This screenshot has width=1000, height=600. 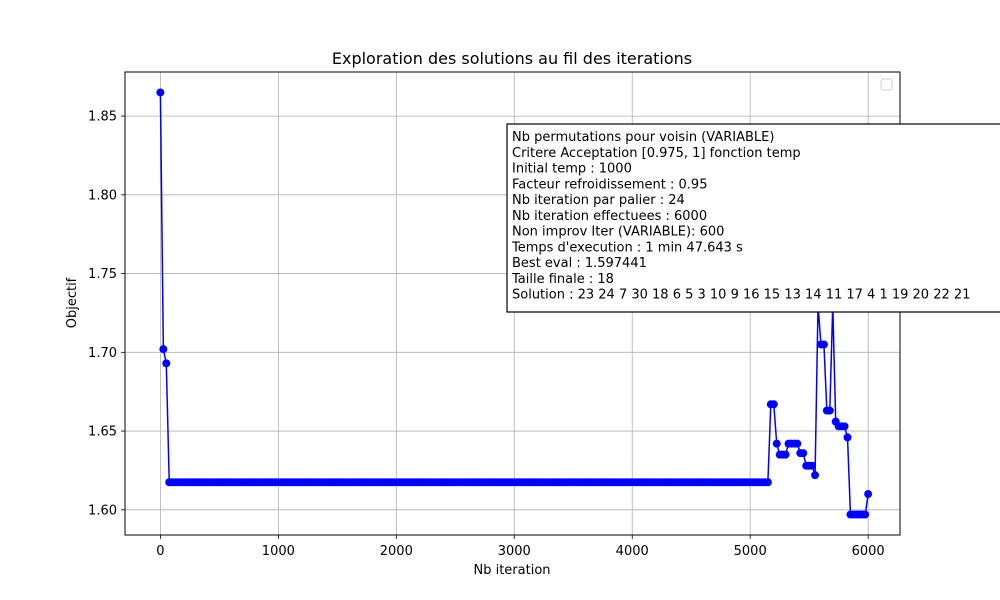 I want to click on y-tick-label: 1.65, so click(x=102, y=432).